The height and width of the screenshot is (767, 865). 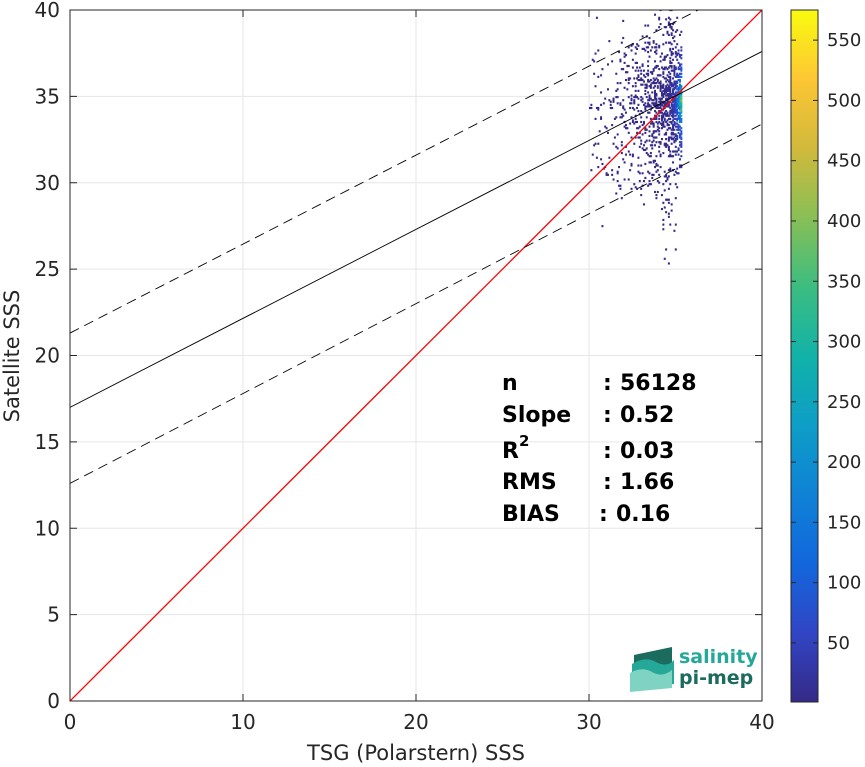 What do you see at coordinates (70, 722) in the screenshot?
I see `x-tick-label: 0` at bounding box center [70, 722].